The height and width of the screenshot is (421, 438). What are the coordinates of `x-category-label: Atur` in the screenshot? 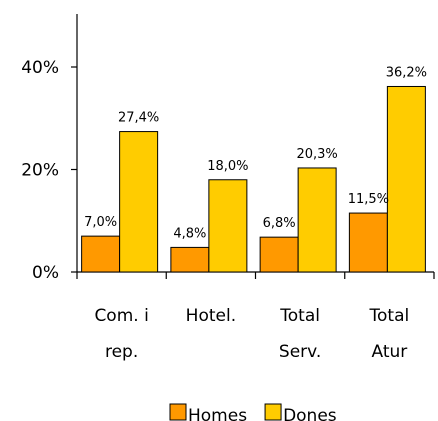 It's located at (389, 352).